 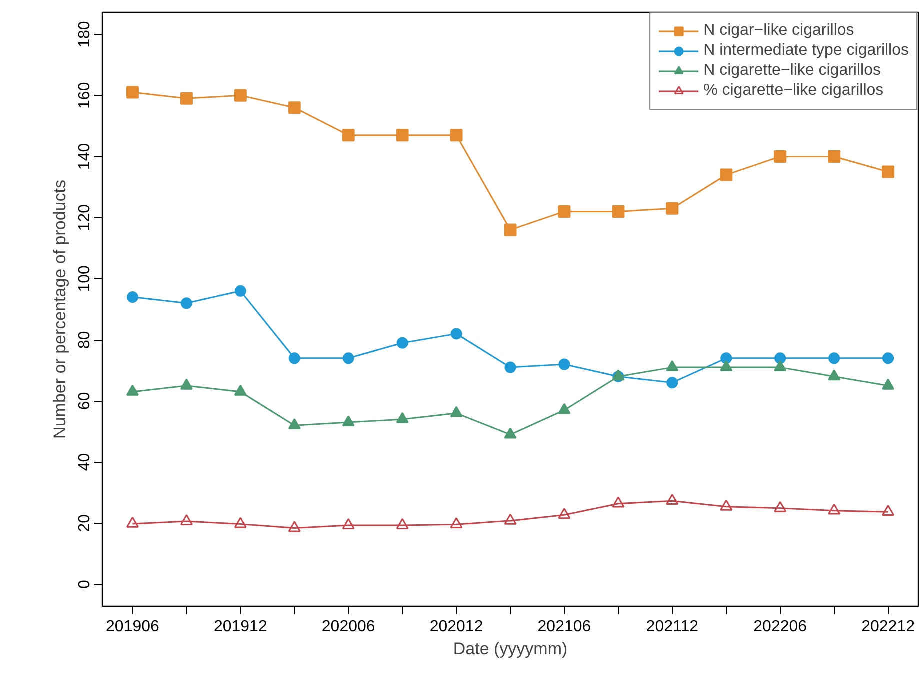 What do you see at coordinates (85, 584) in the screenshot?
I see `y-tick-label: 0` at bounding box center [85, 584].